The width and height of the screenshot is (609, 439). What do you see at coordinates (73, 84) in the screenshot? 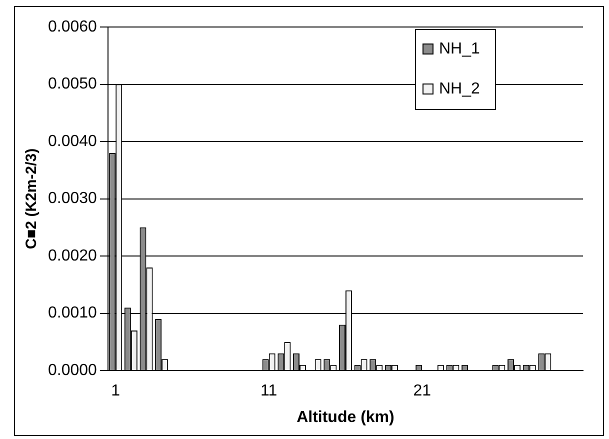
I see `y-tick-label: 0.0050` at bounding box center [73, 84].